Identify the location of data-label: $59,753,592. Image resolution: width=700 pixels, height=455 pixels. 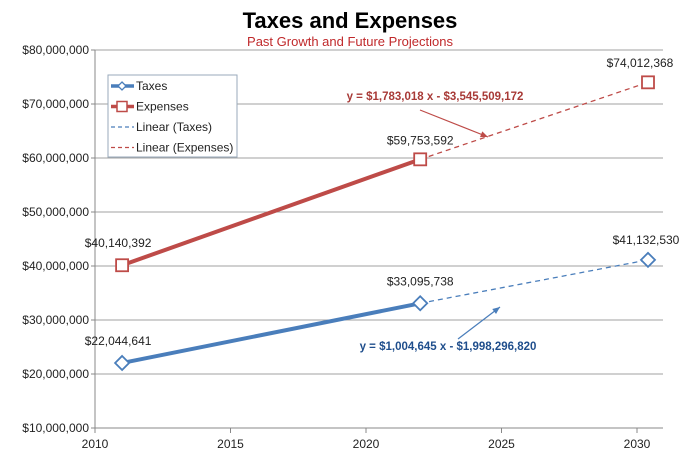
(420, 140).